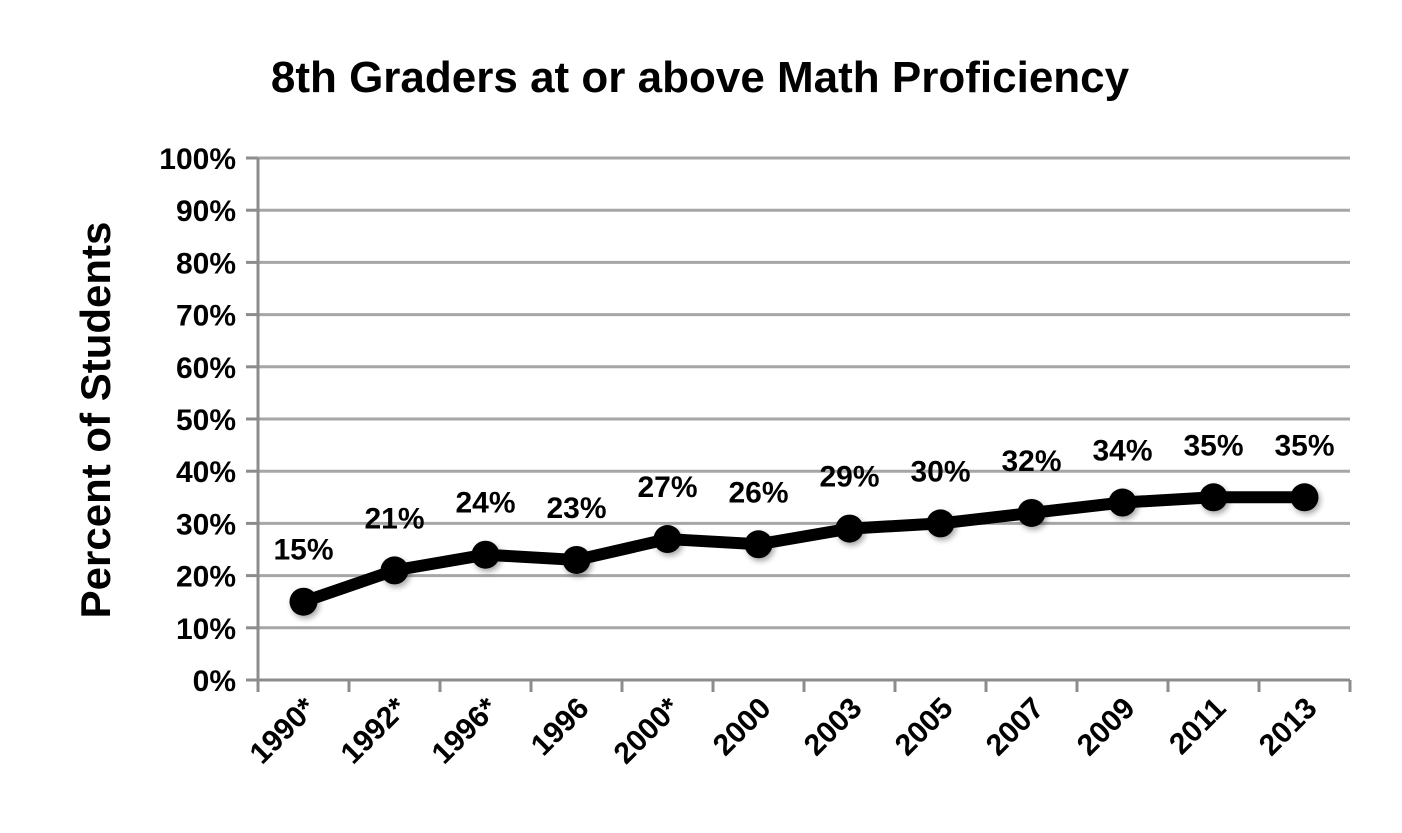 This screenshot has height=833, width=1402. I want to click on data-label: 24%, so click(485, 503).